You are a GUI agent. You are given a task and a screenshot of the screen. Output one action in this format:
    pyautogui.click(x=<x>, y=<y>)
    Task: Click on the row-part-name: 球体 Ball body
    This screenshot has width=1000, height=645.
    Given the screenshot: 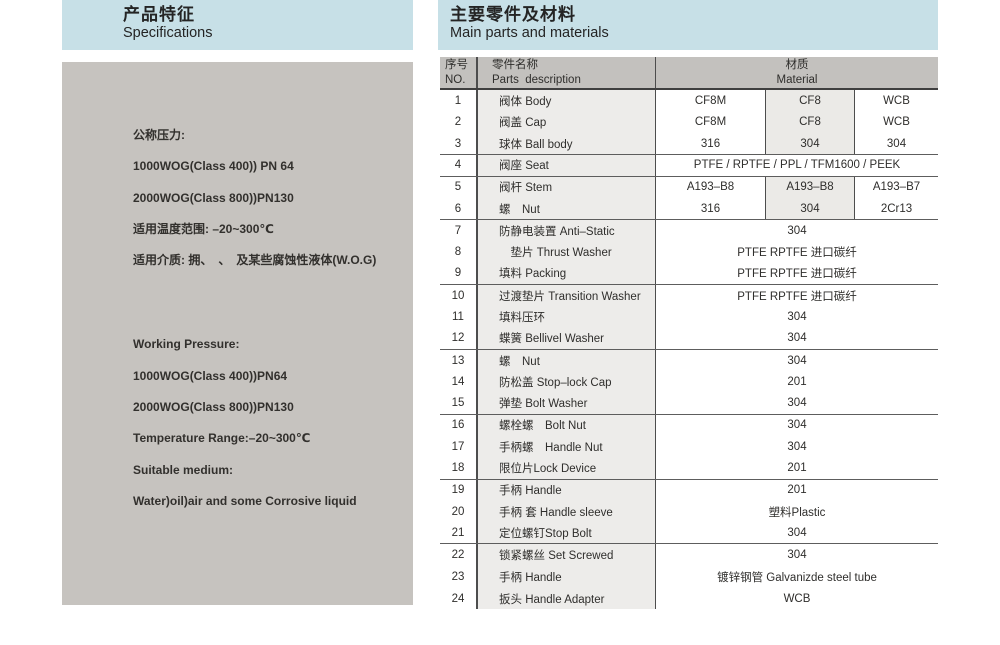 What is the action you would take?
    pyautogui.click(x=566, y=143)
    